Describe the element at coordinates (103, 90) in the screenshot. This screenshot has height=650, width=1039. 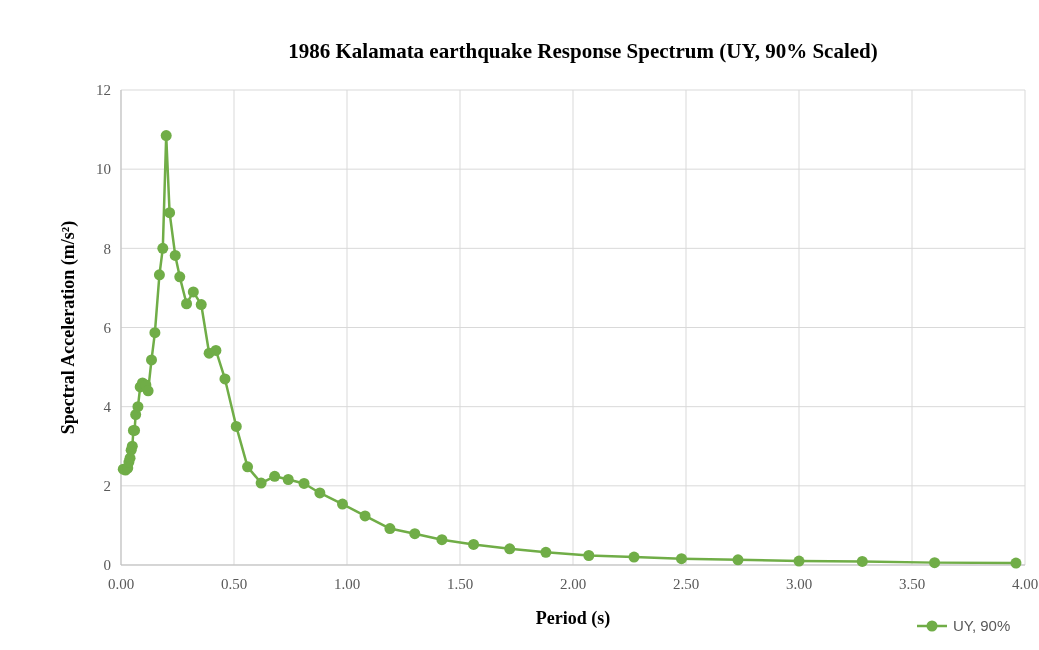
I see `y-tick-label: 12` at that location.